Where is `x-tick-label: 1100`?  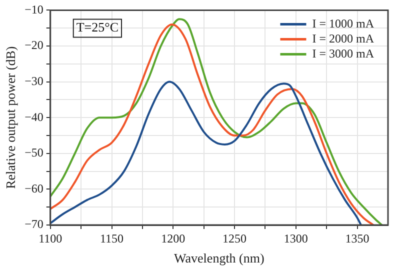
x-tick-label: 1100 is located at coordinates (50, 238).